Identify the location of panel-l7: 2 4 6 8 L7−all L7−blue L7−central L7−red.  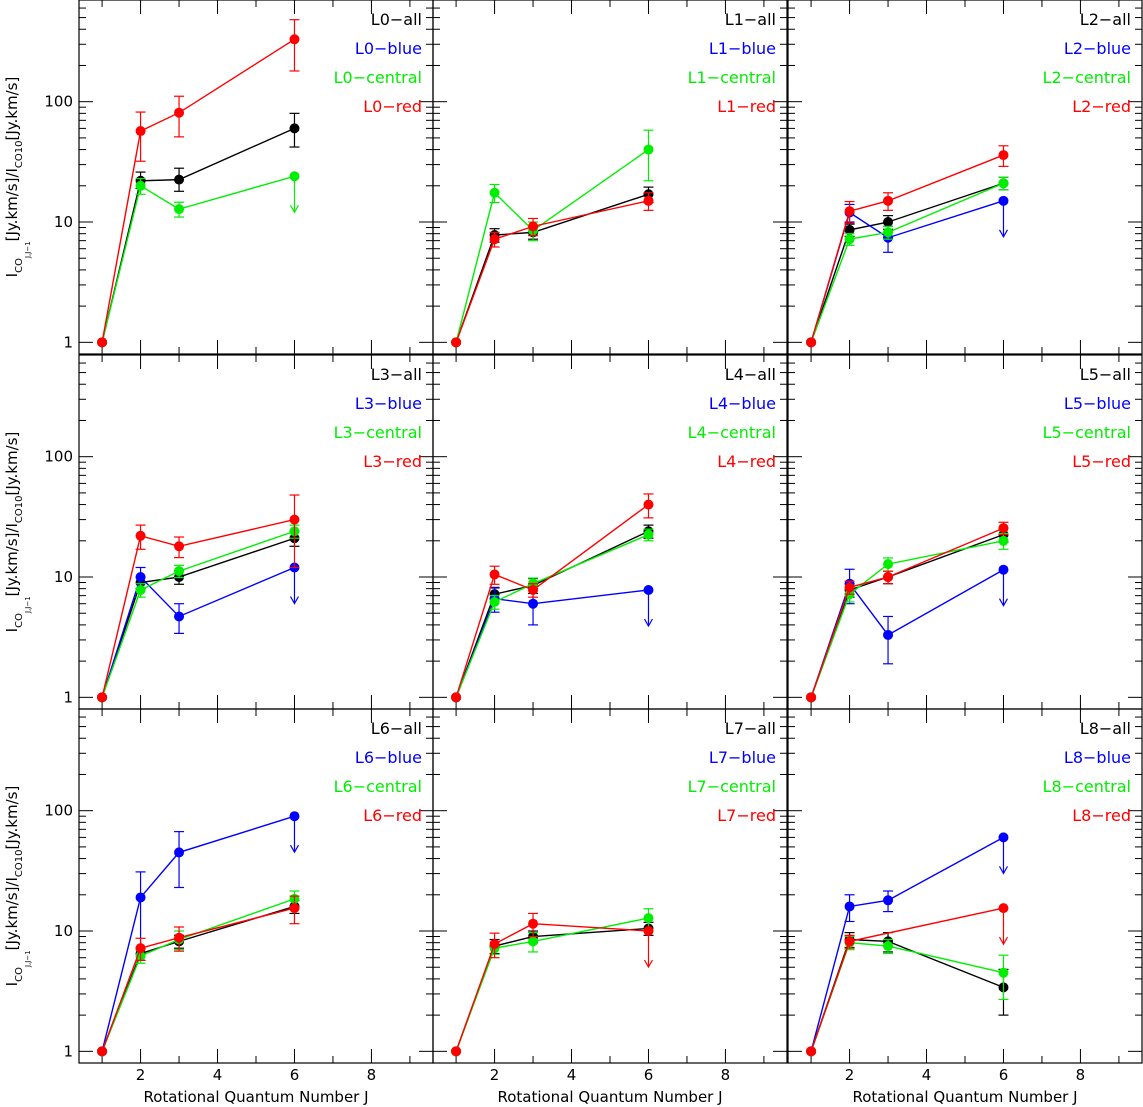
(610, 896).